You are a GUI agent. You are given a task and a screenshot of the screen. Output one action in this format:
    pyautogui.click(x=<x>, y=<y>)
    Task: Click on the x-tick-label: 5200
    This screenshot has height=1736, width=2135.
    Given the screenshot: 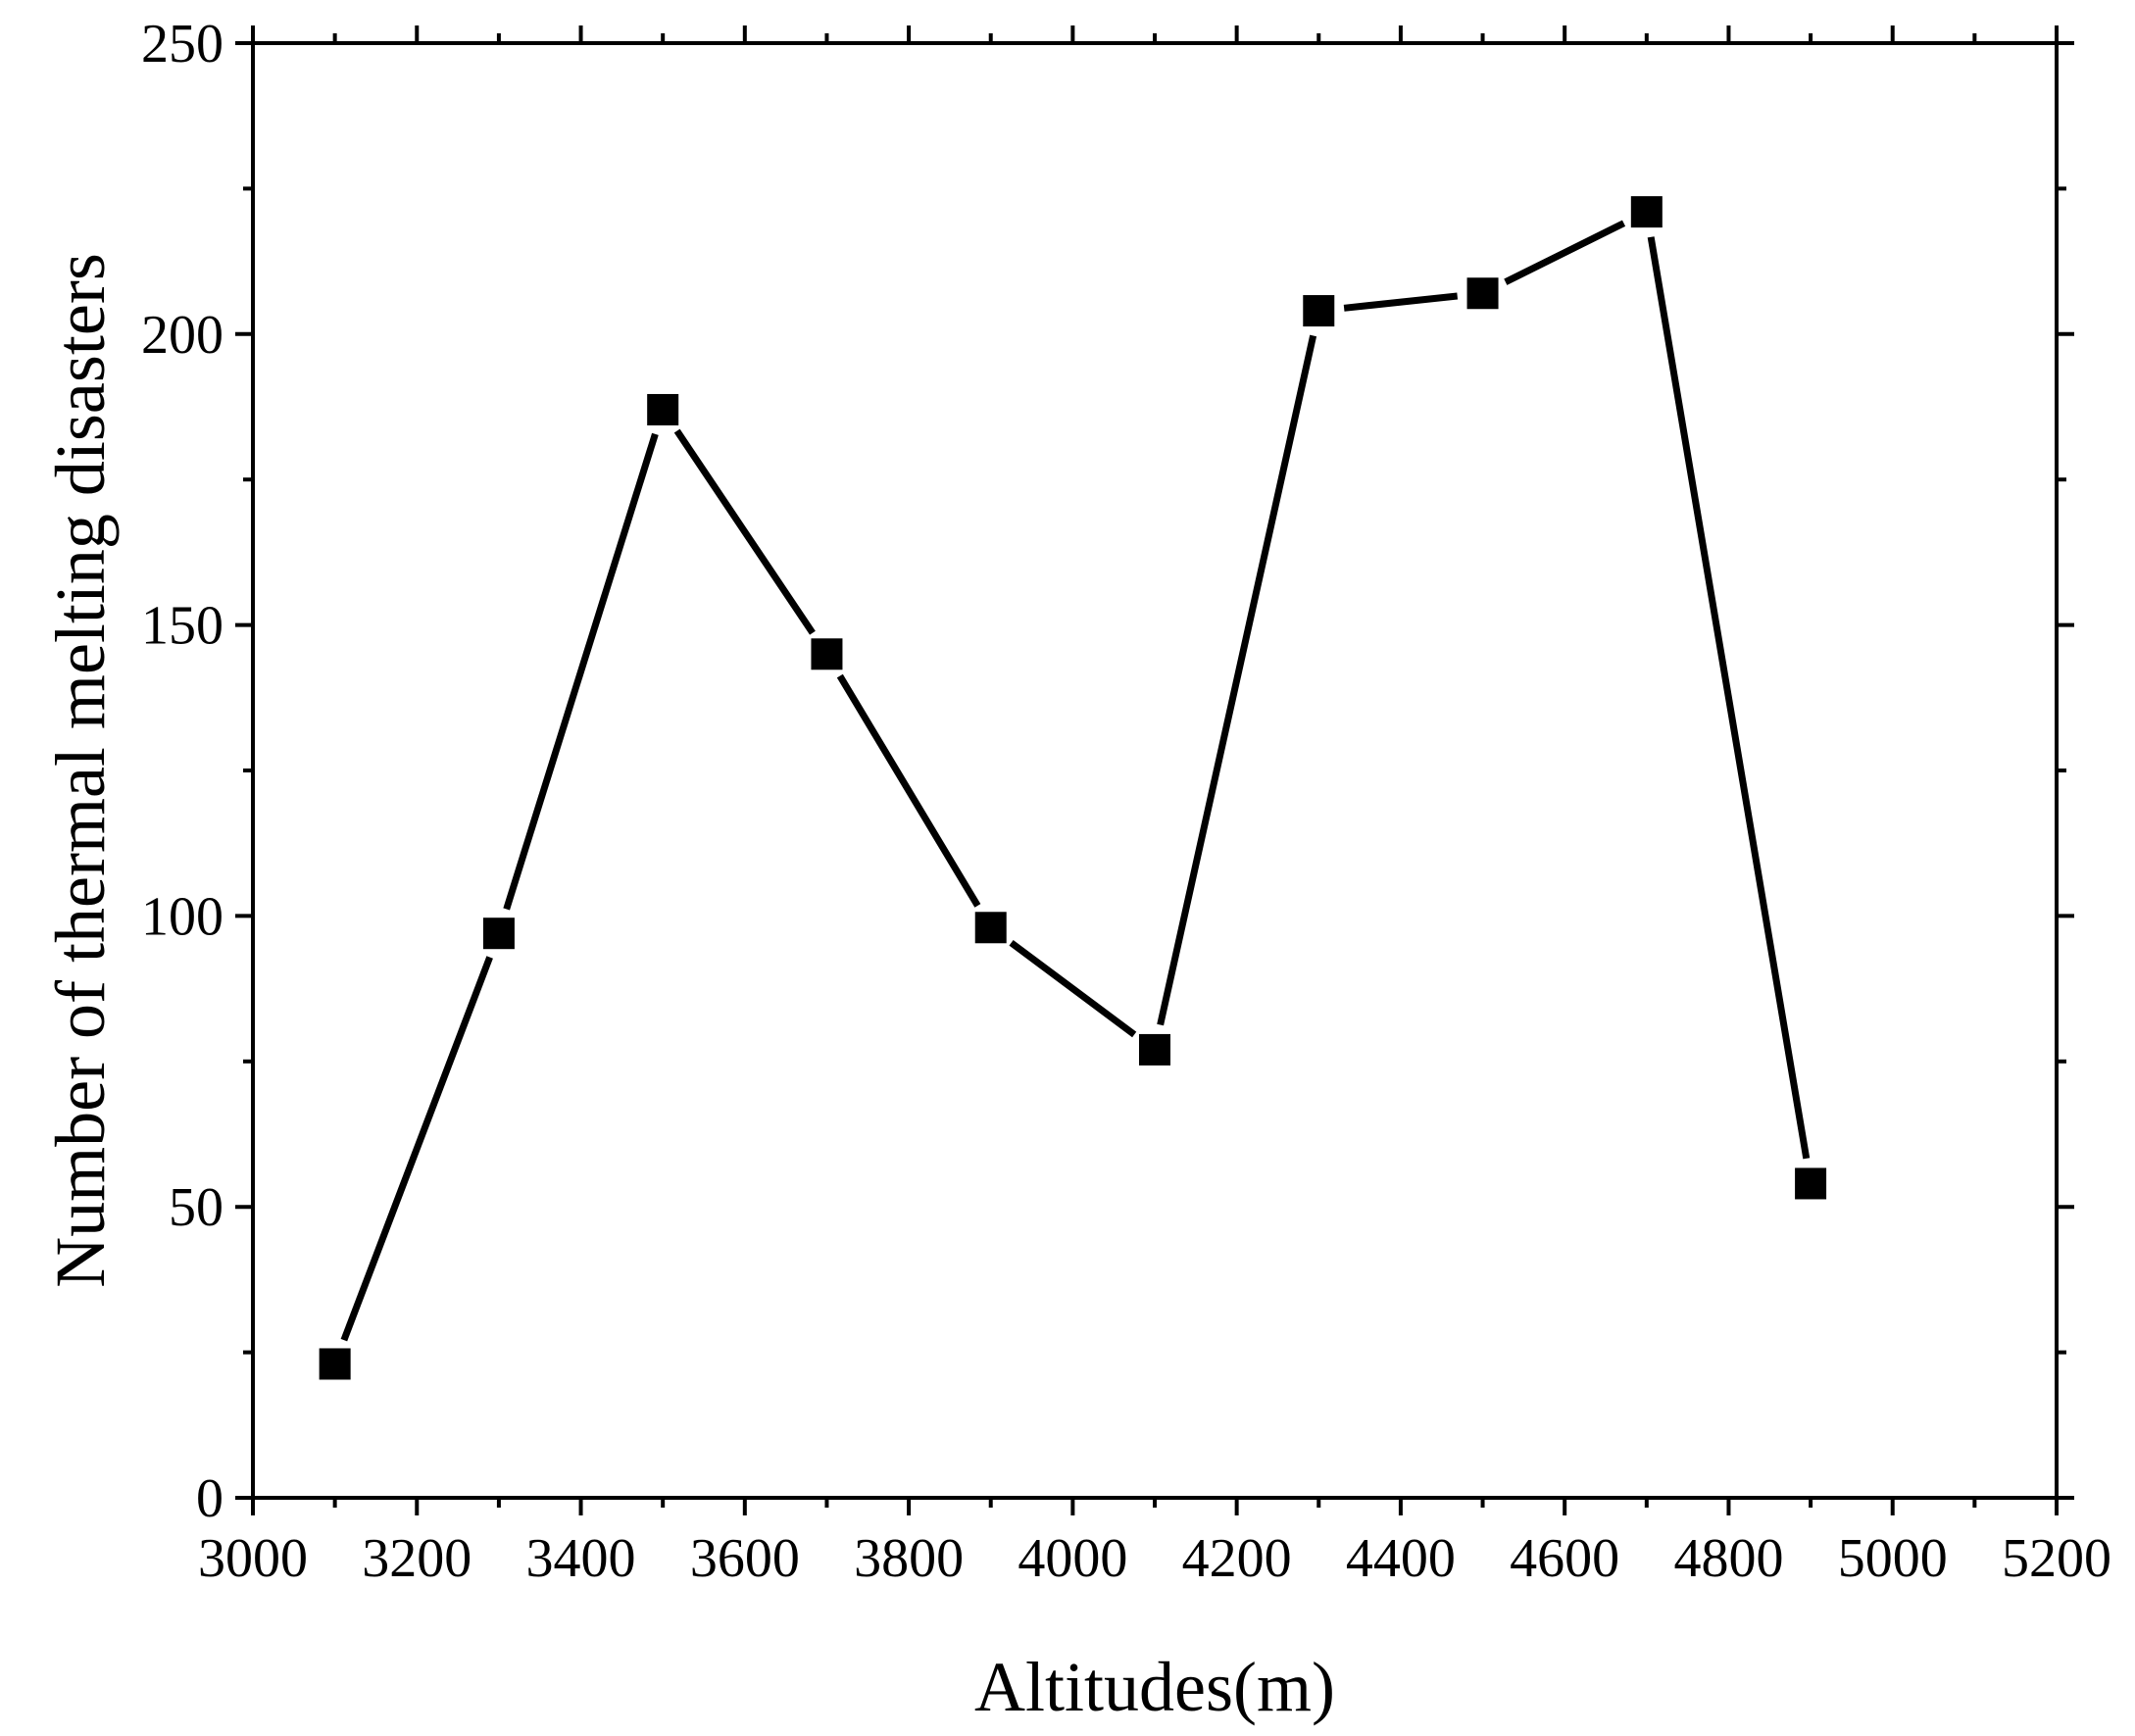 What is the action you would take?
    pyautogui.click(x=2056, y=1559)
    